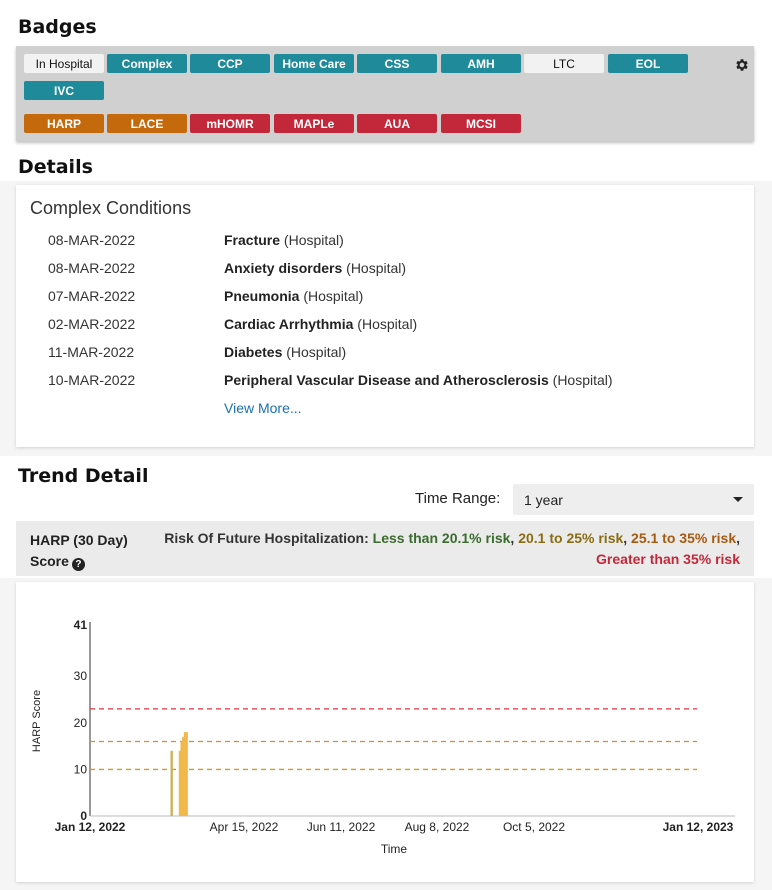 This screenshot has width=772, height=890. Describe the element at coordinates (481, 123) in the screenshot. I see `badge-mcsi: MCSI` at that location.